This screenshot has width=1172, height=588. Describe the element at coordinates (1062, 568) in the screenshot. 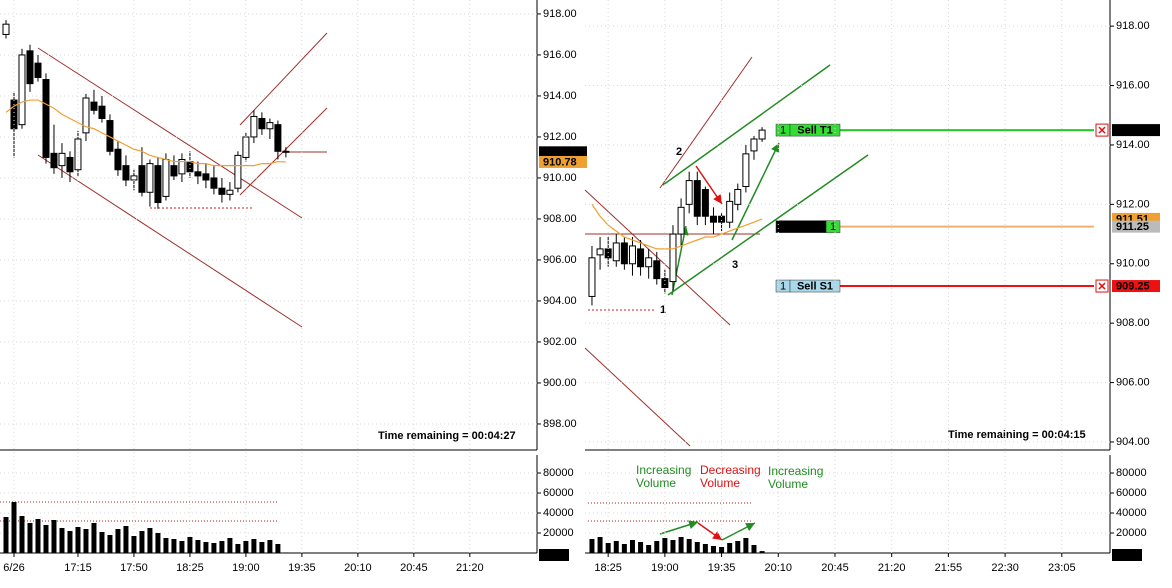

I see `x-tick-label: 23:05` at that location.